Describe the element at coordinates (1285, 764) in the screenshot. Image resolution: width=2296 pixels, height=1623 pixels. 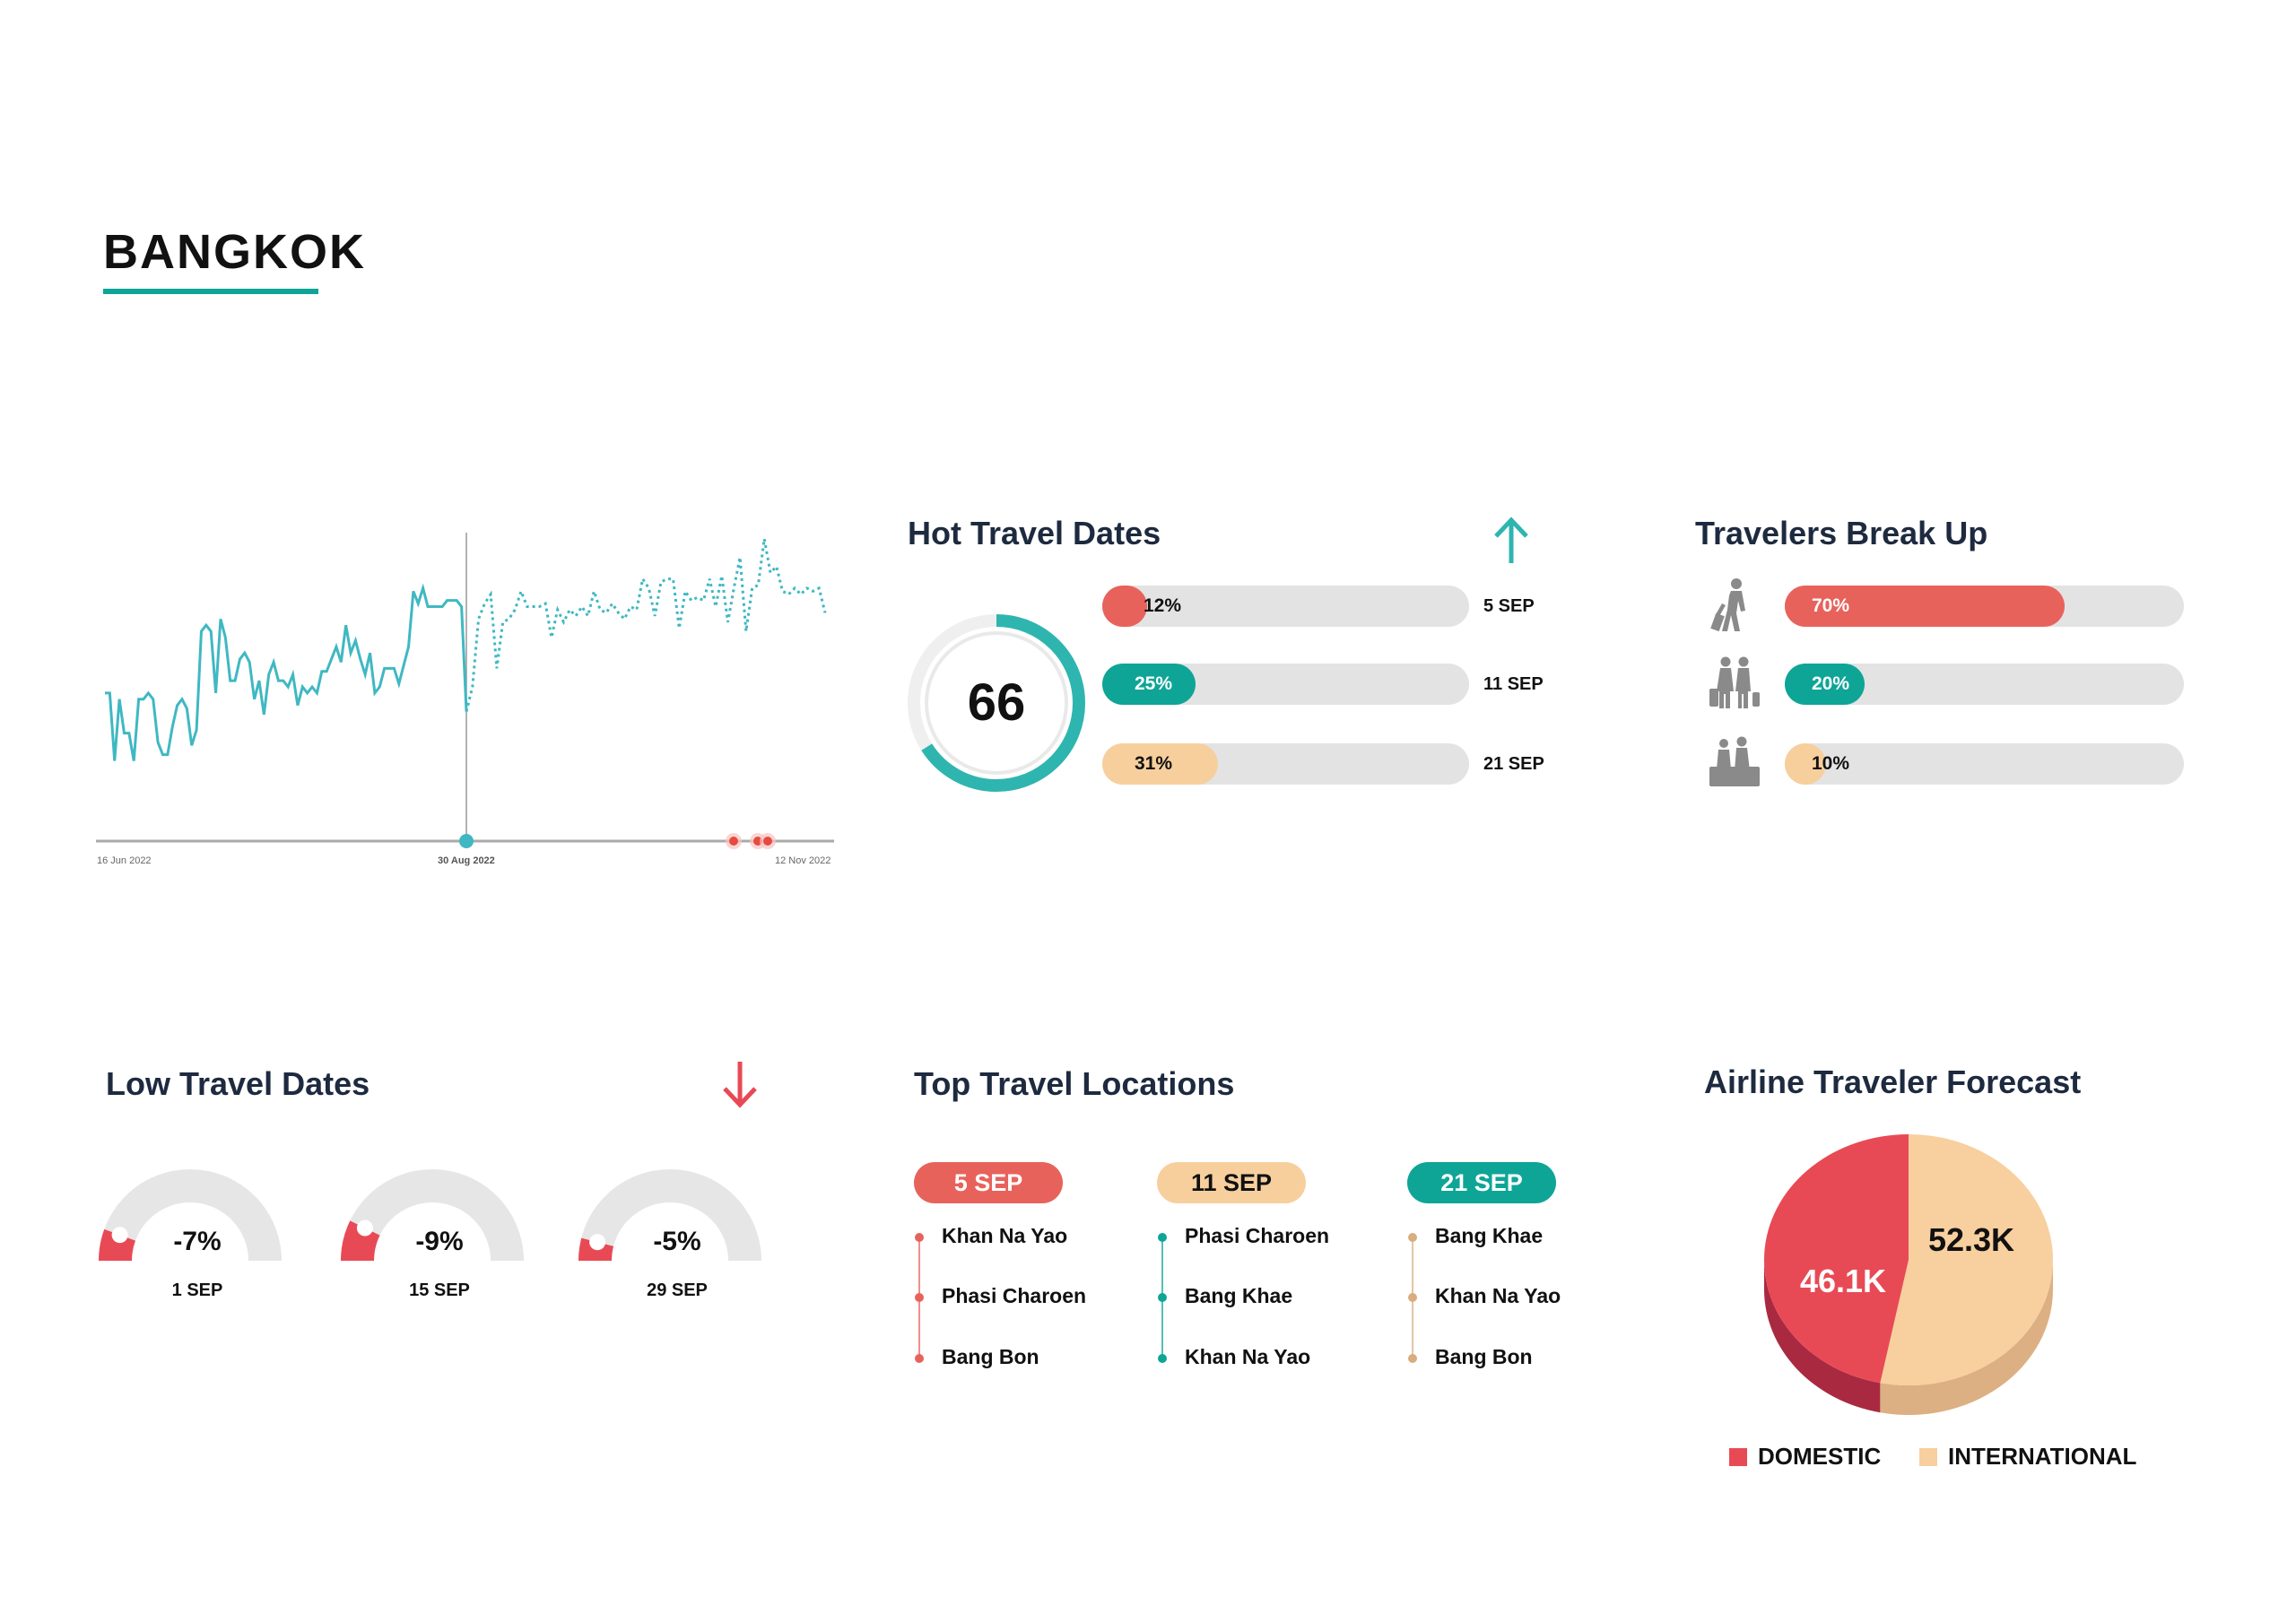
I see `hot-date-bar-track: 31%` at that location.